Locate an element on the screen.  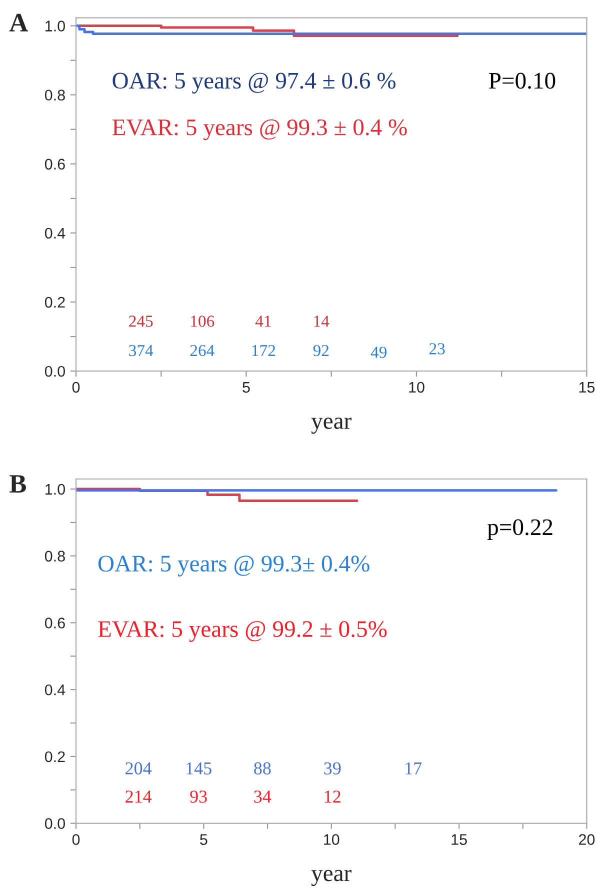
annotation: 245 is located at coordinates (141, 321).